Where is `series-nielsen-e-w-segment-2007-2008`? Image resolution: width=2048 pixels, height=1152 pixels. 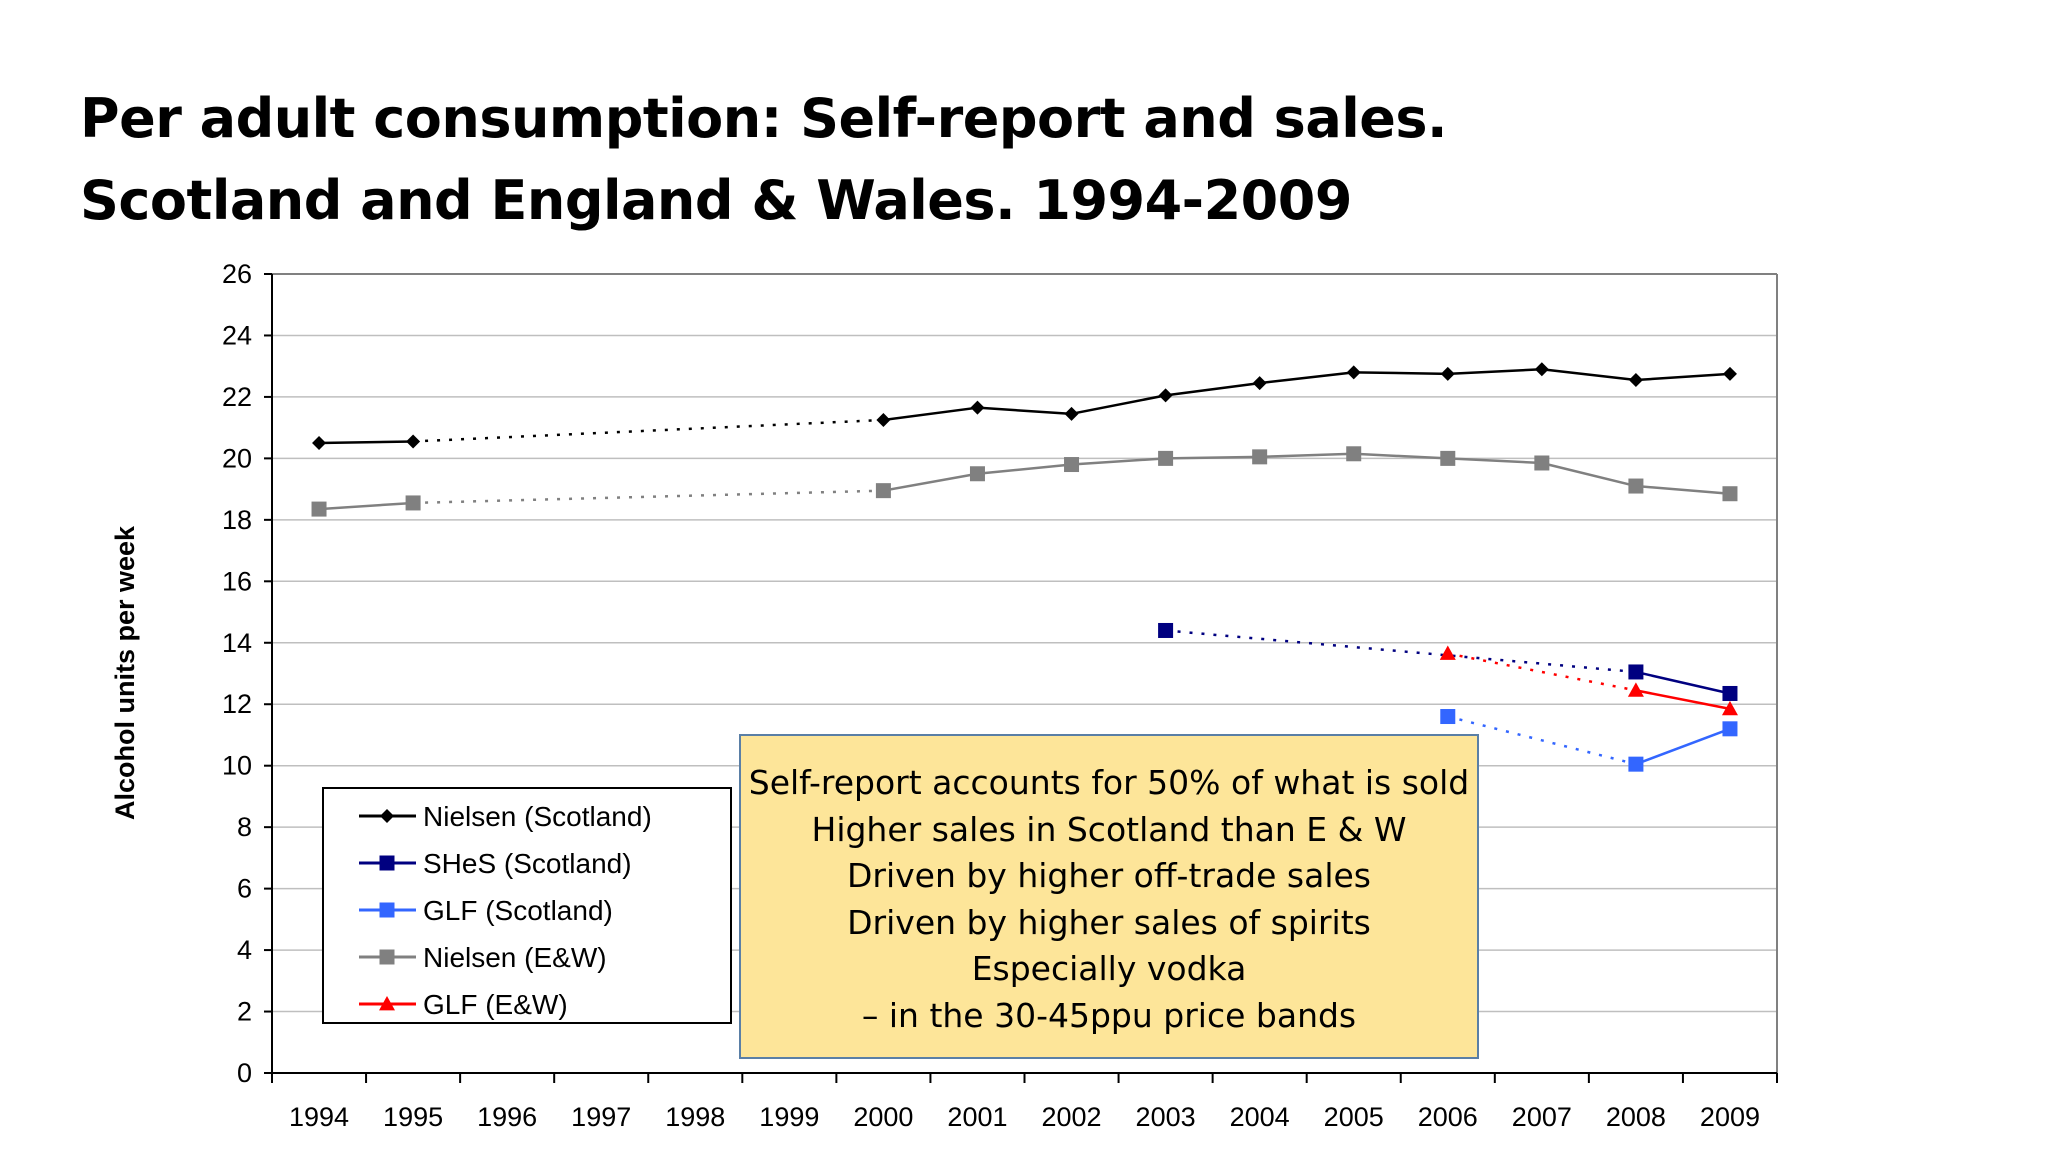
series-nielsen-e-w-segment-2007-2008 is located at coordinates (1589, 474).